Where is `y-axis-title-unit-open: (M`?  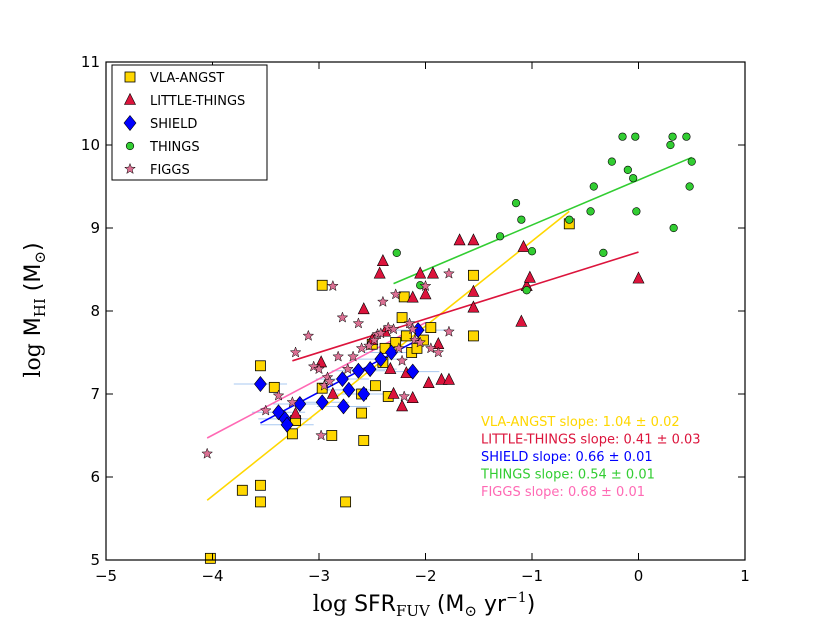
y-axis-title-unit-open: (M is located at coordinates (33, 281).